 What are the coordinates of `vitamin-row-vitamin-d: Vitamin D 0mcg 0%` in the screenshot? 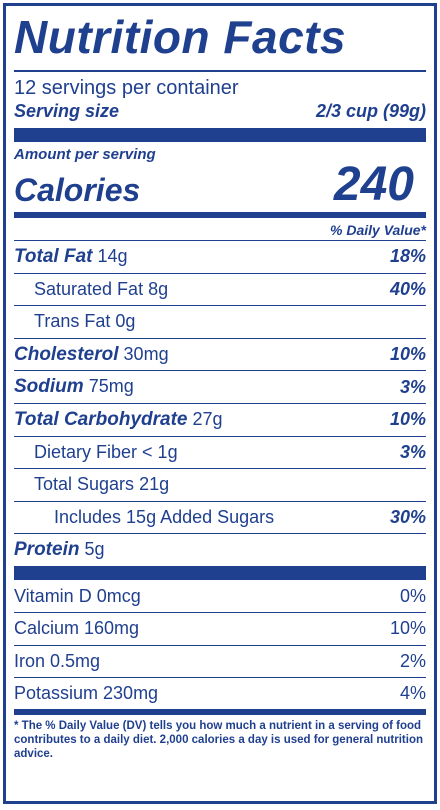 It's located at (220, 596).